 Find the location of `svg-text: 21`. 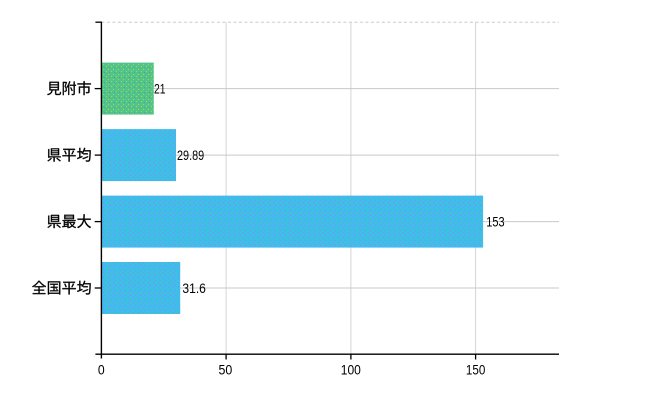

svg-text: 21 is located at coordinates (160, 89).